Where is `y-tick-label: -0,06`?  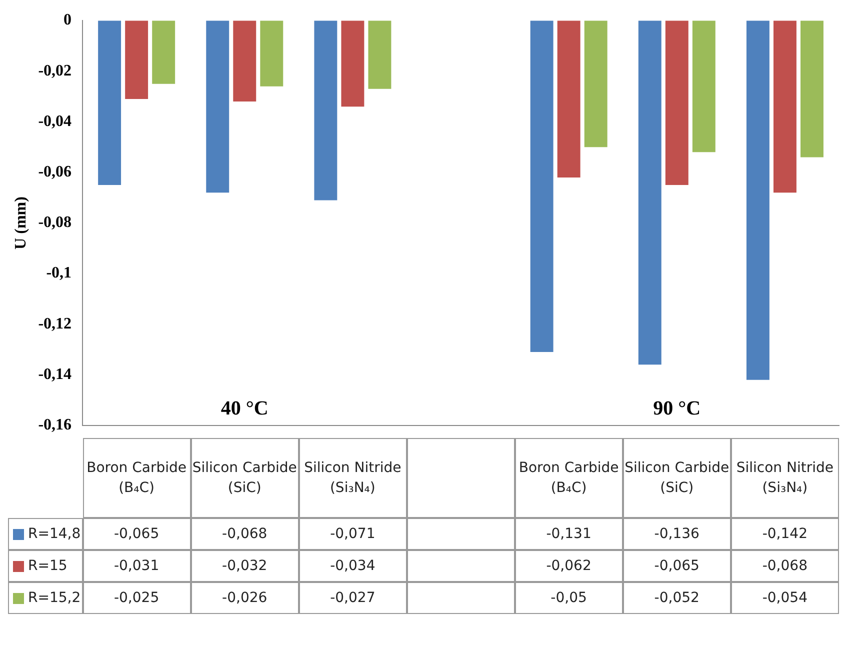
y-tick-label: -0,06 is located at coordinates (55, 172).